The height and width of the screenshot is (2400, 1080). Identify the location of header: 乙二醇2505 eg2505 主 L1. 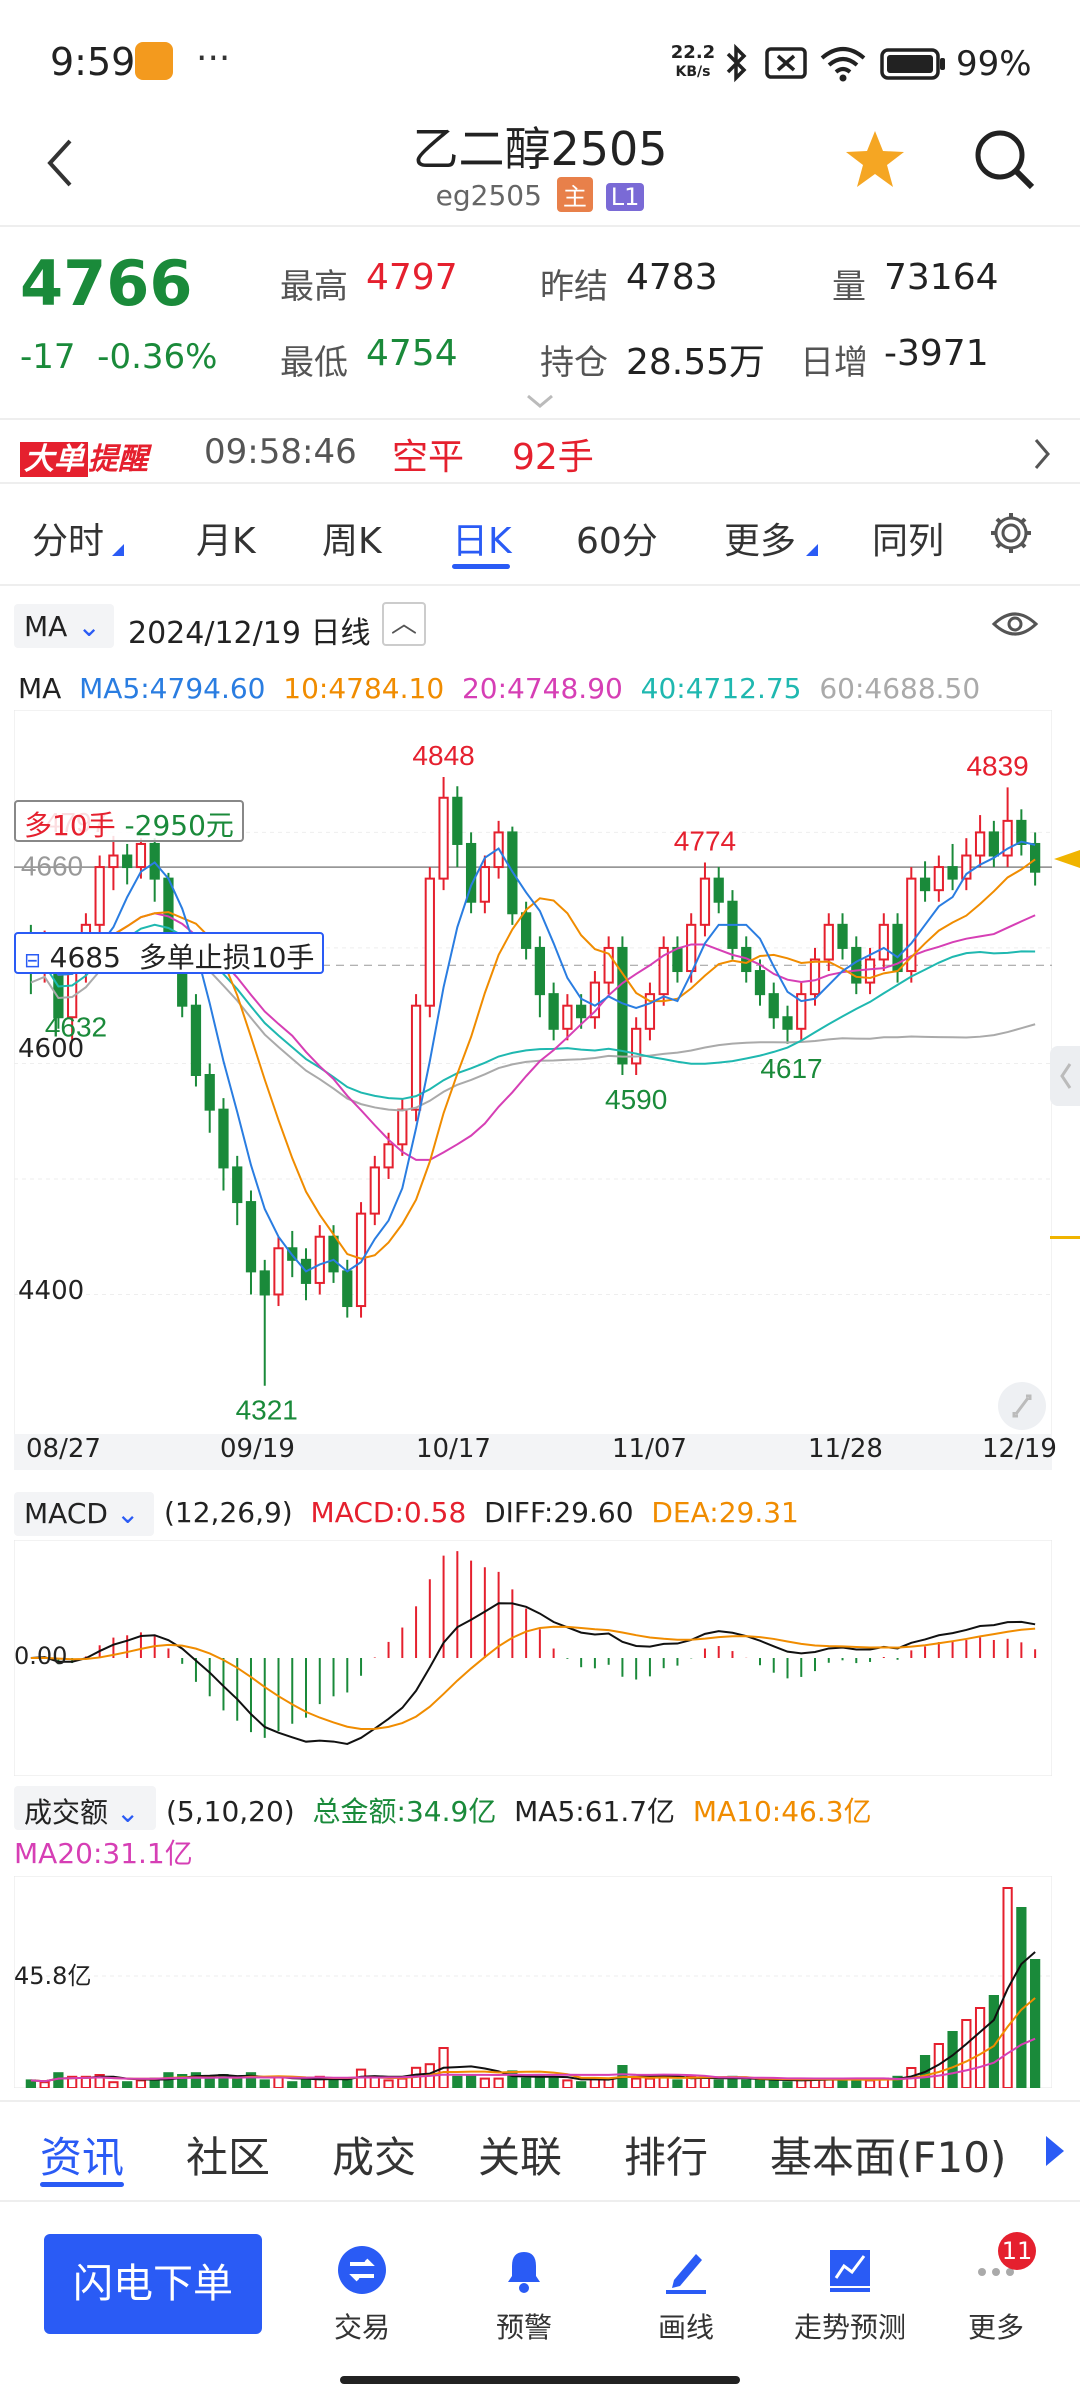
(540, 165).